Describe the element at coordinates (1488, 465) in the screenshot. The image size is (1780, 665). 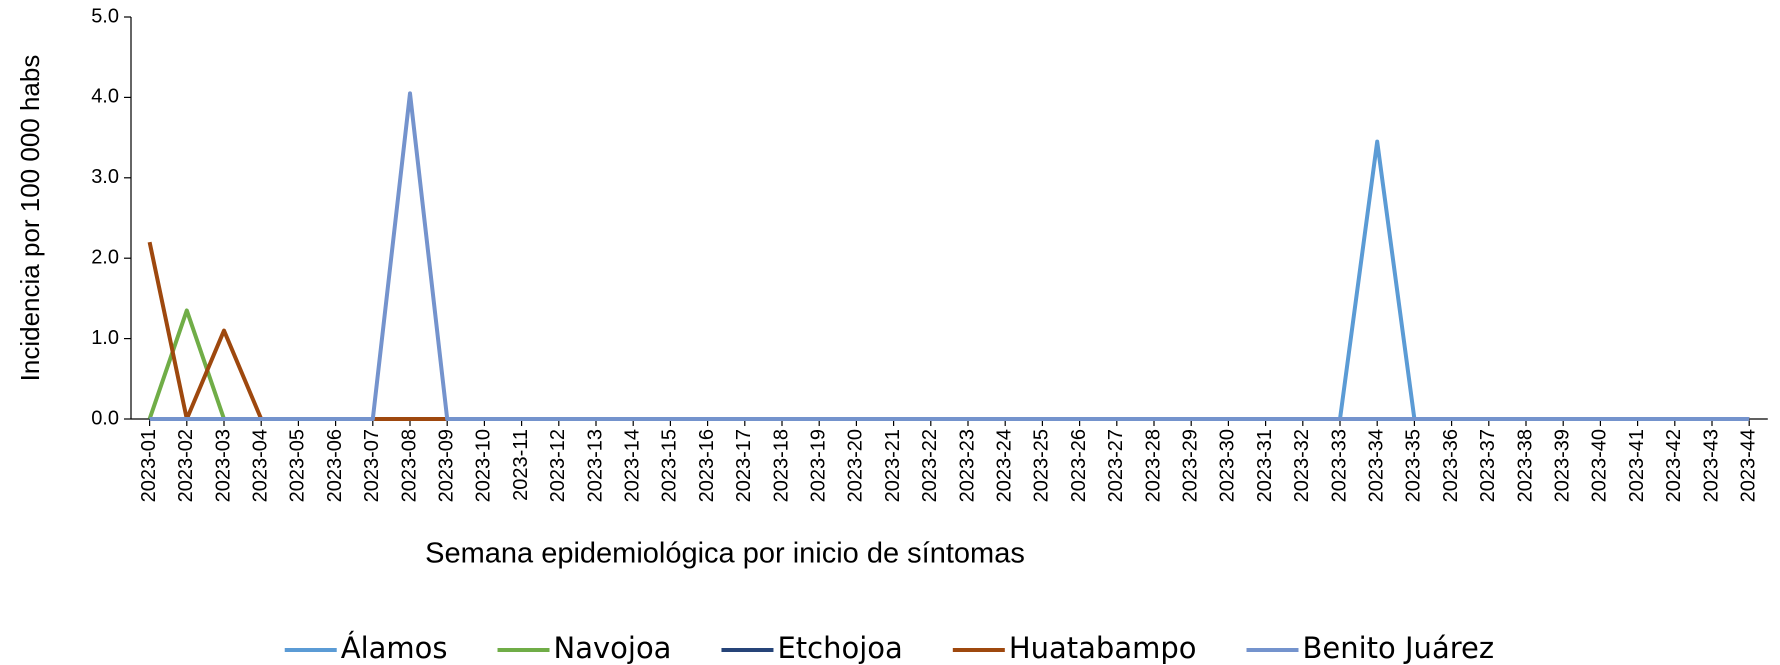
I see `x-tick-label: 2023-37` at that location.